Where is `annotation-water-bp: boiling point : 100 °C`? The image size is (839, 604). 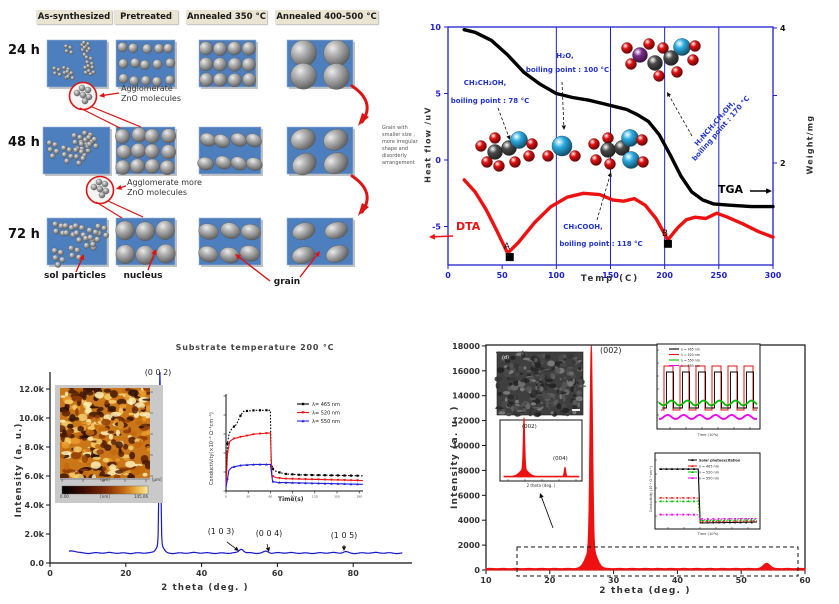 annotation-water-bp: boiling point : 100 °C is located at coordinates (567, 70).